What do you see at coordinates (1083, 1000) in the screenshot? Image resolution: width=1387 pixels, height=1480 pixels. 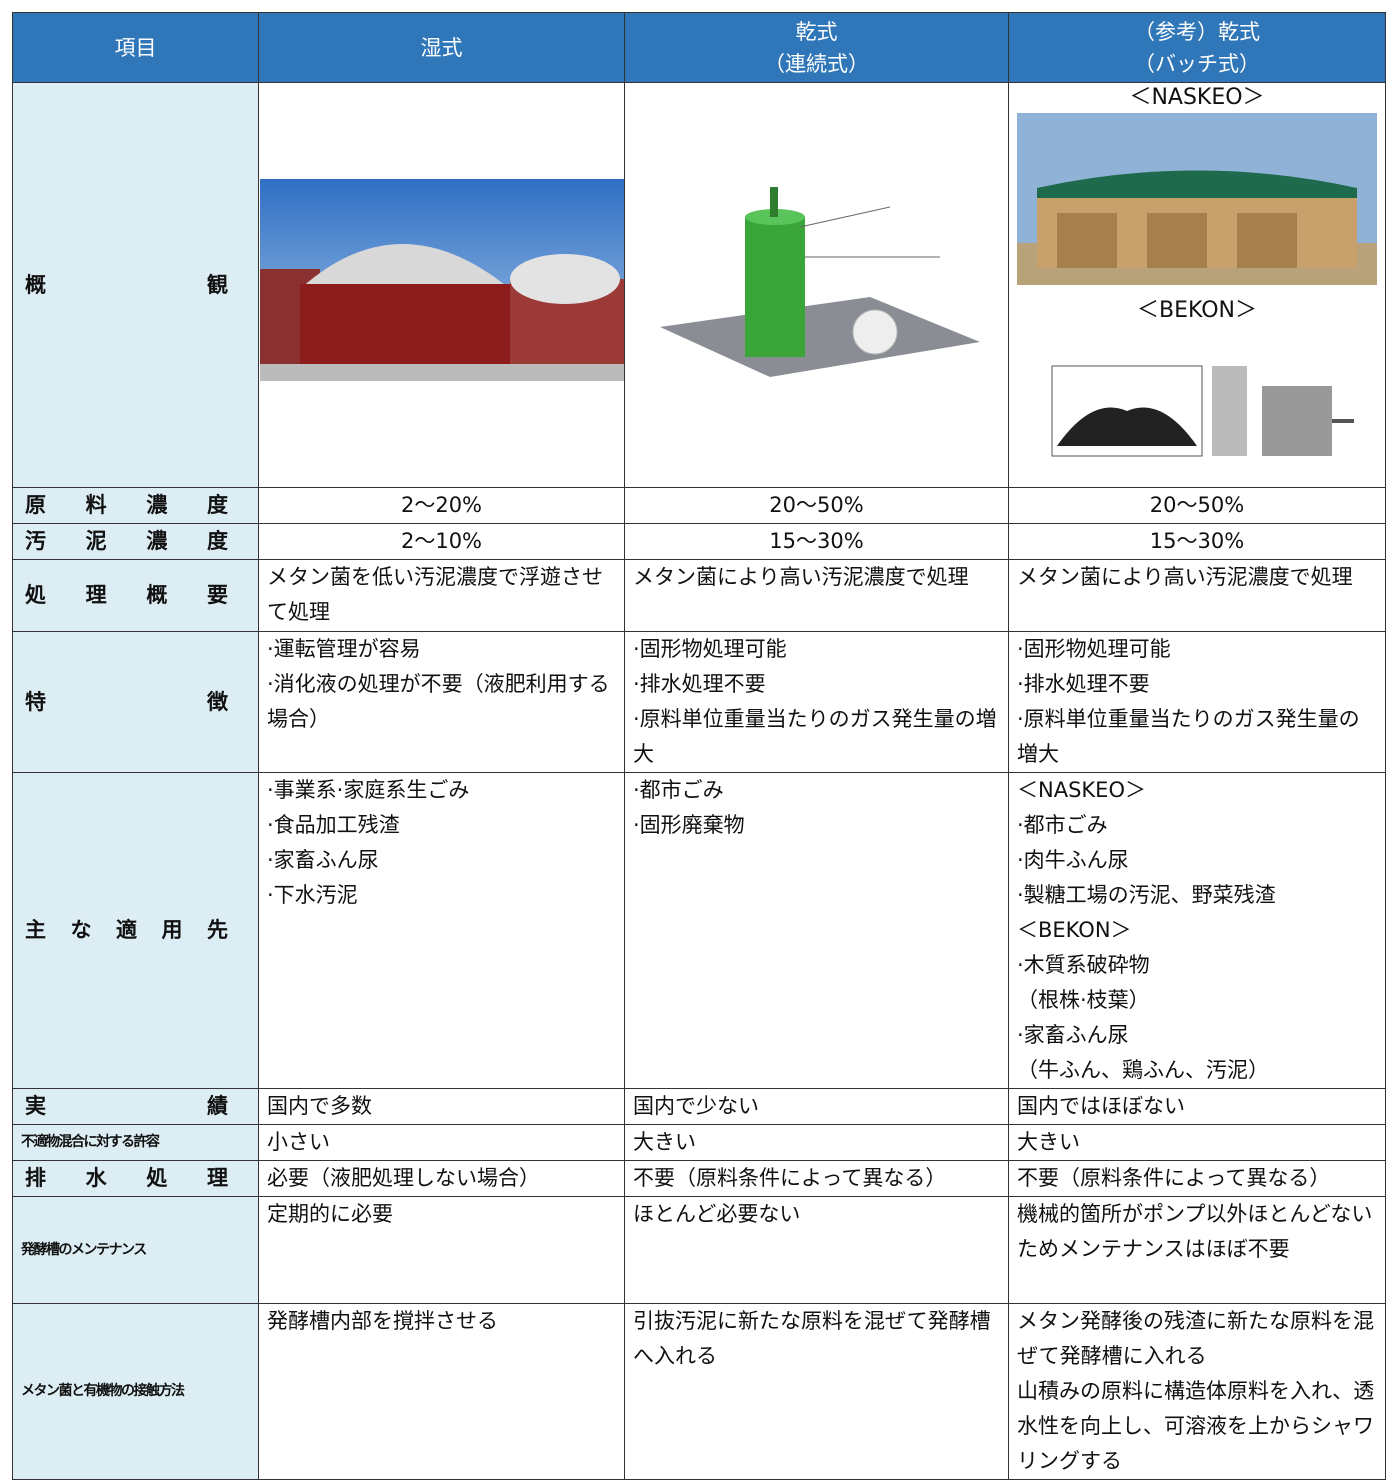 I see `cell-line: （根株·枝葉）` at bounding box center [1083, 1000].